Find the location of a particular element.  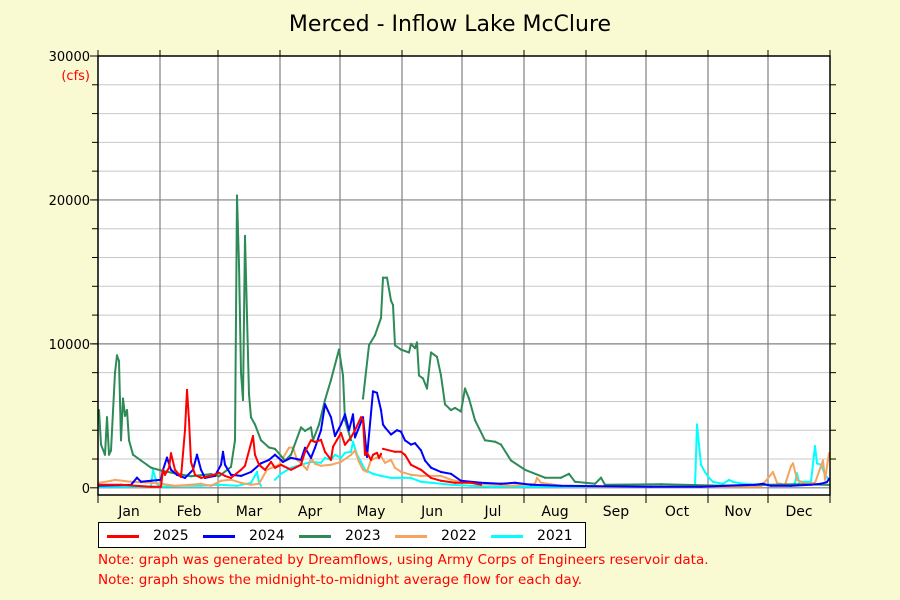

x-tick-label: May is located at coordinates (371, 512).